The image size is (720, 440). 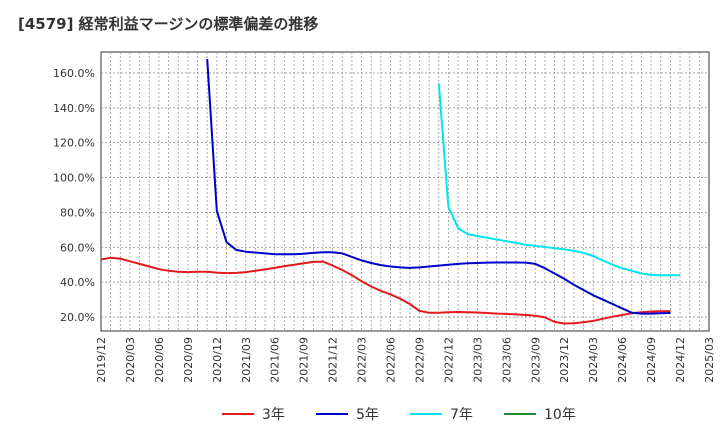 I want to click on x-tick-label: 2022/12, so click(x=448, y=360).